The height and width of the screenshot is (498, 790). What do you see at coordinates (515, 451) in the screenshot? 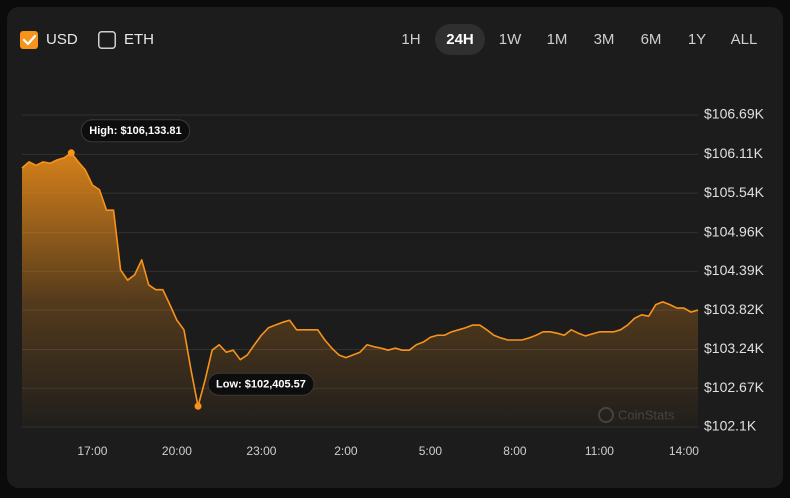
I see `x-tick-label: 8:00` at bounding box center [515, 451].